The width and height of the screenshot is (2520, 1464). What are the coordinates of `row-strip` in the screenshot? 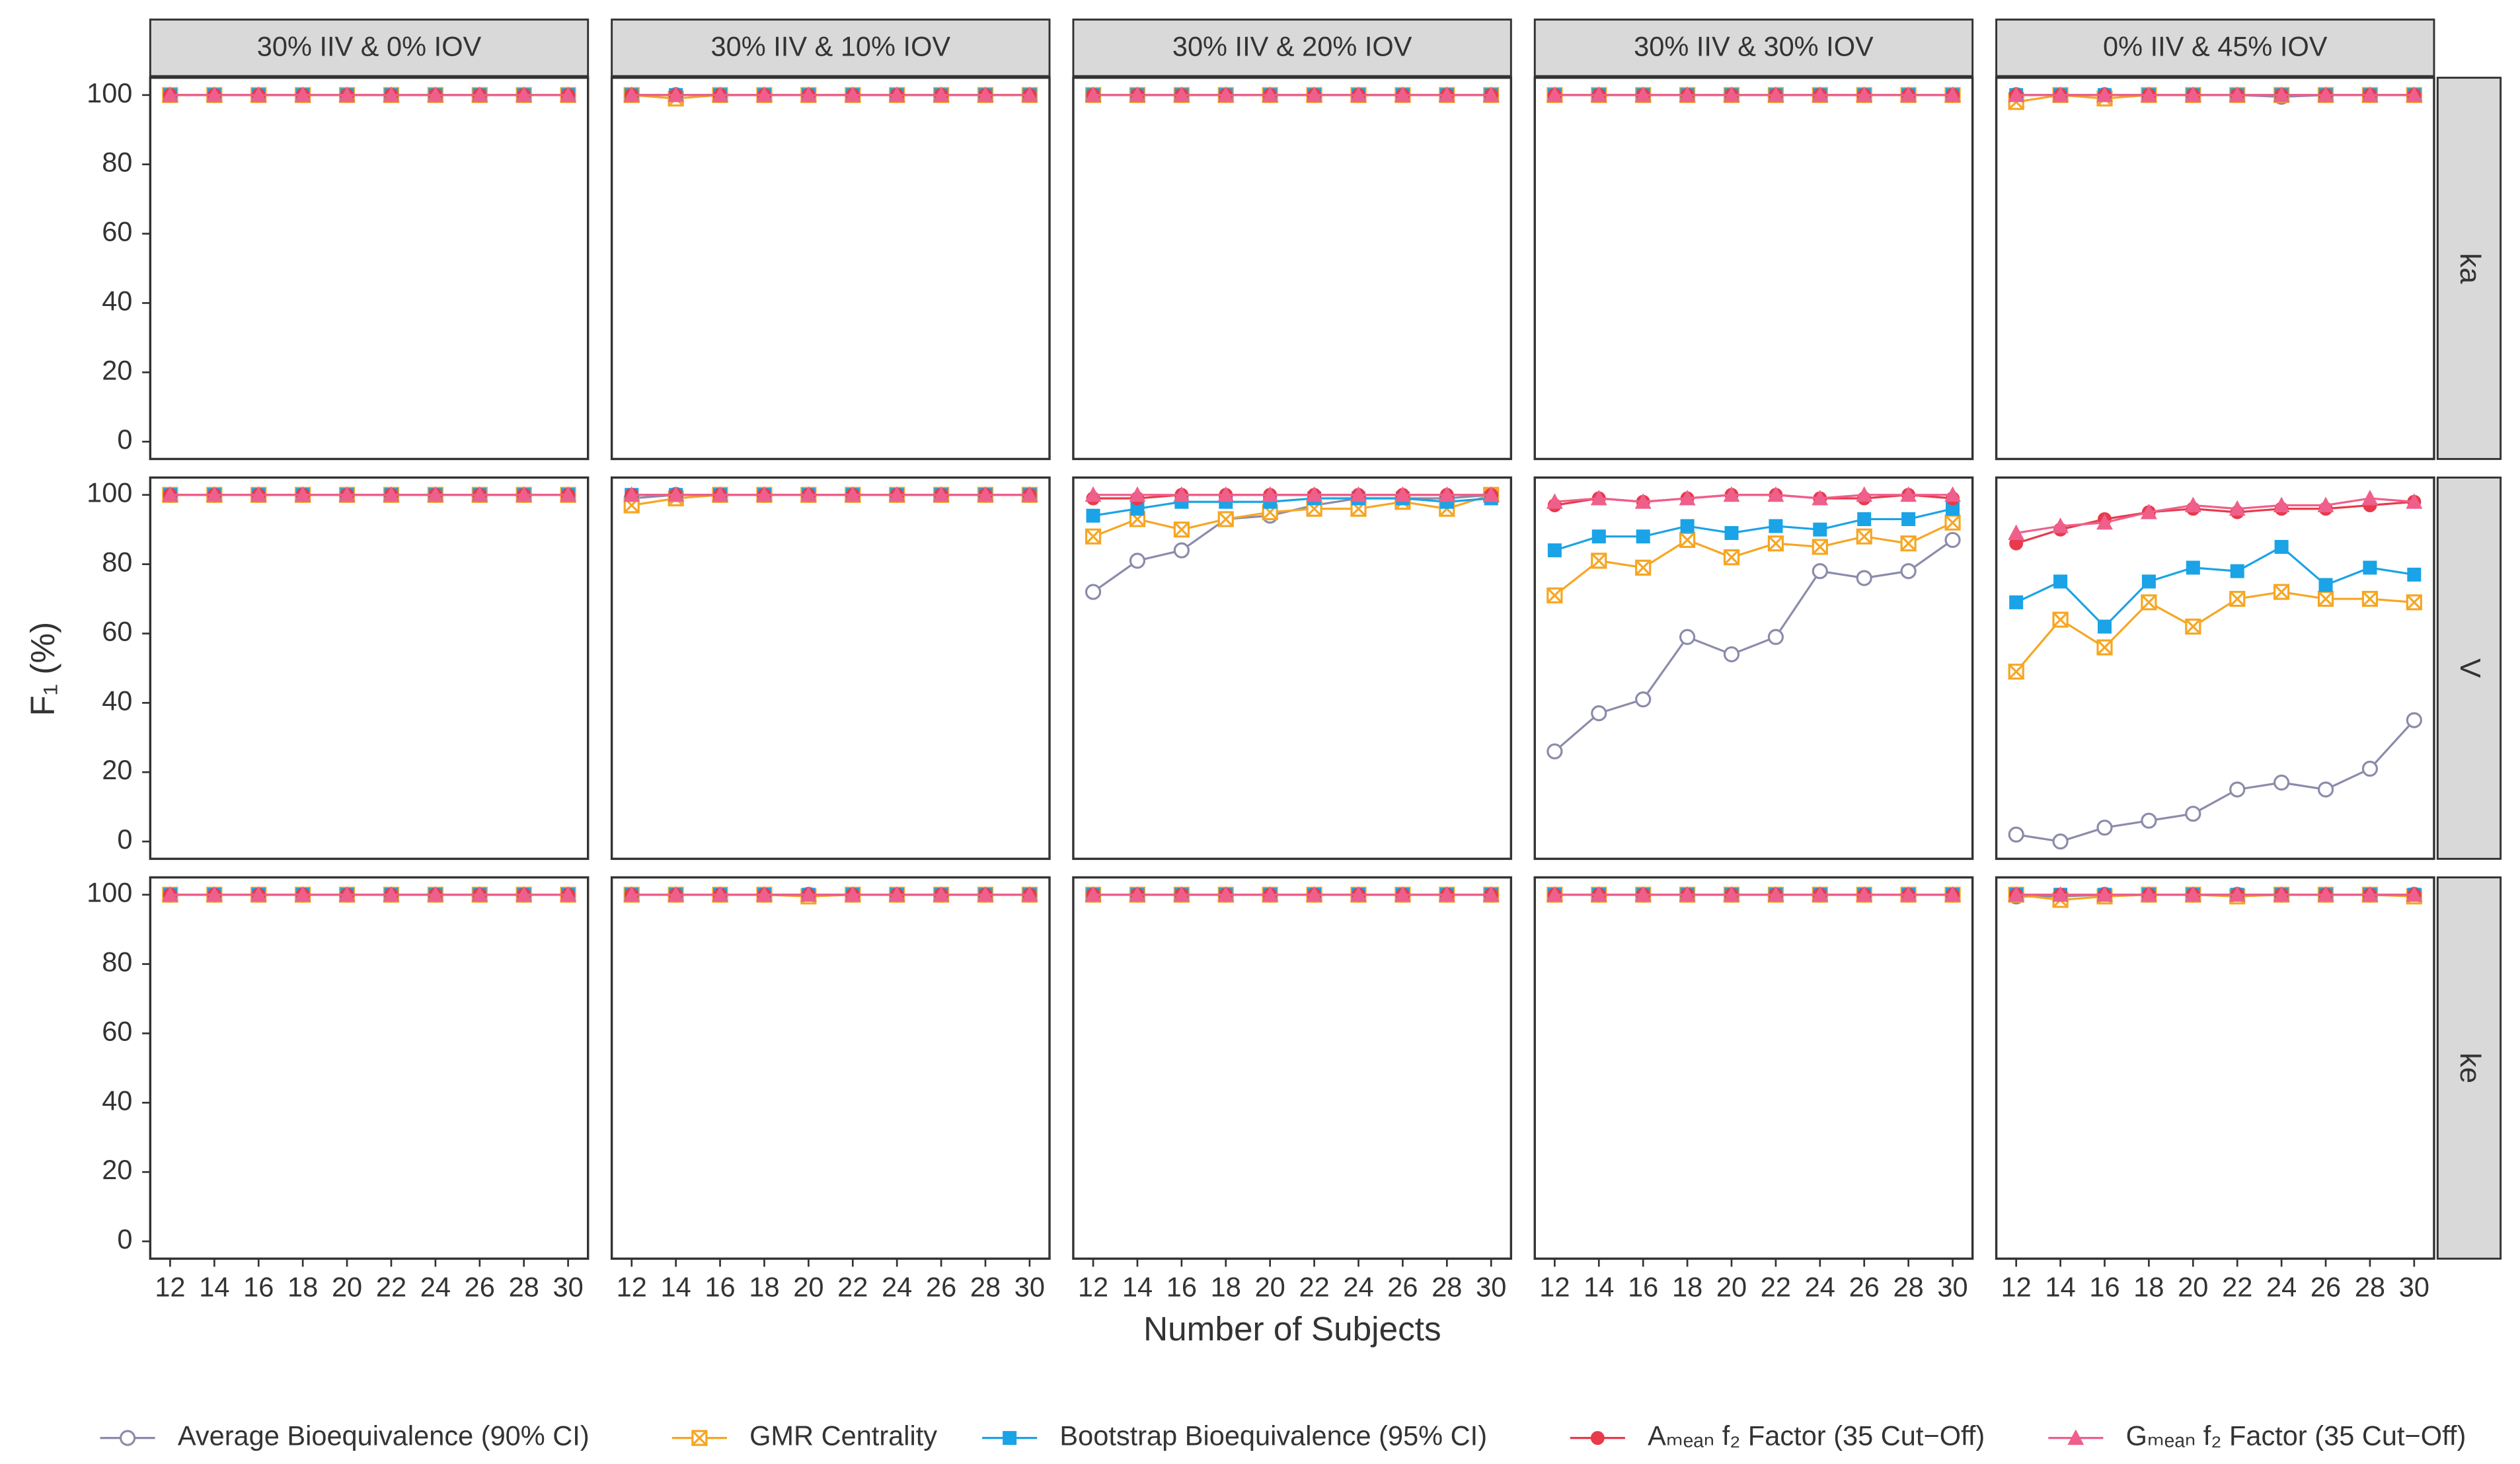 It's located at (2469, 1068).